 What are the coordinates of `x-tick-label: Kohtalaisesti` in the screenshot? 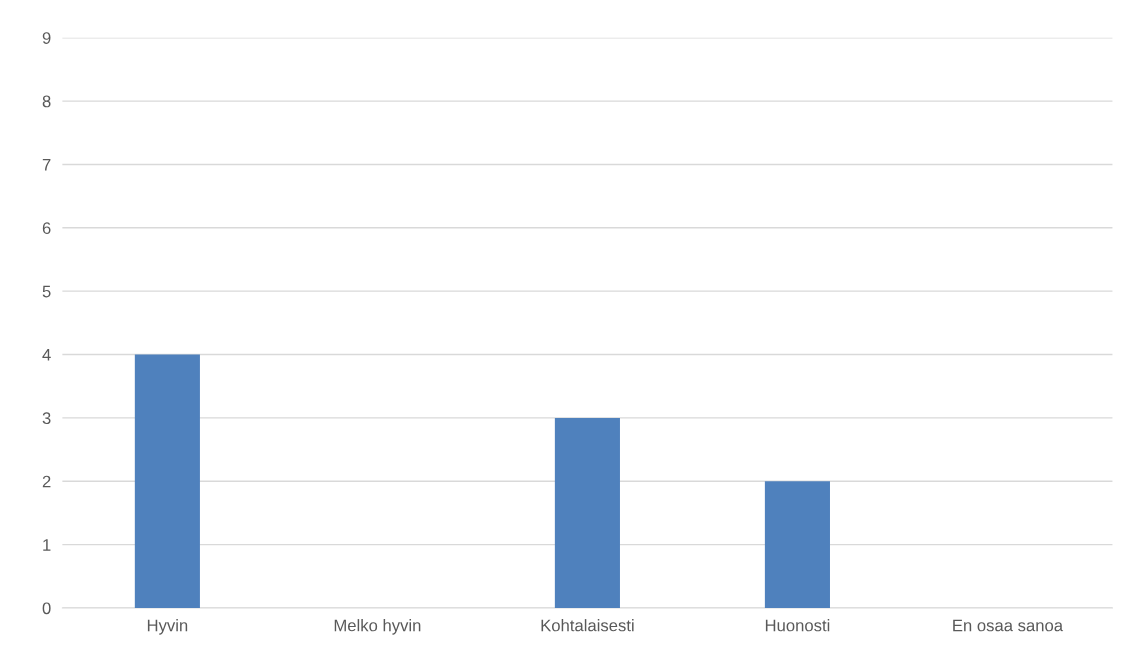 It's located at (587, 625).